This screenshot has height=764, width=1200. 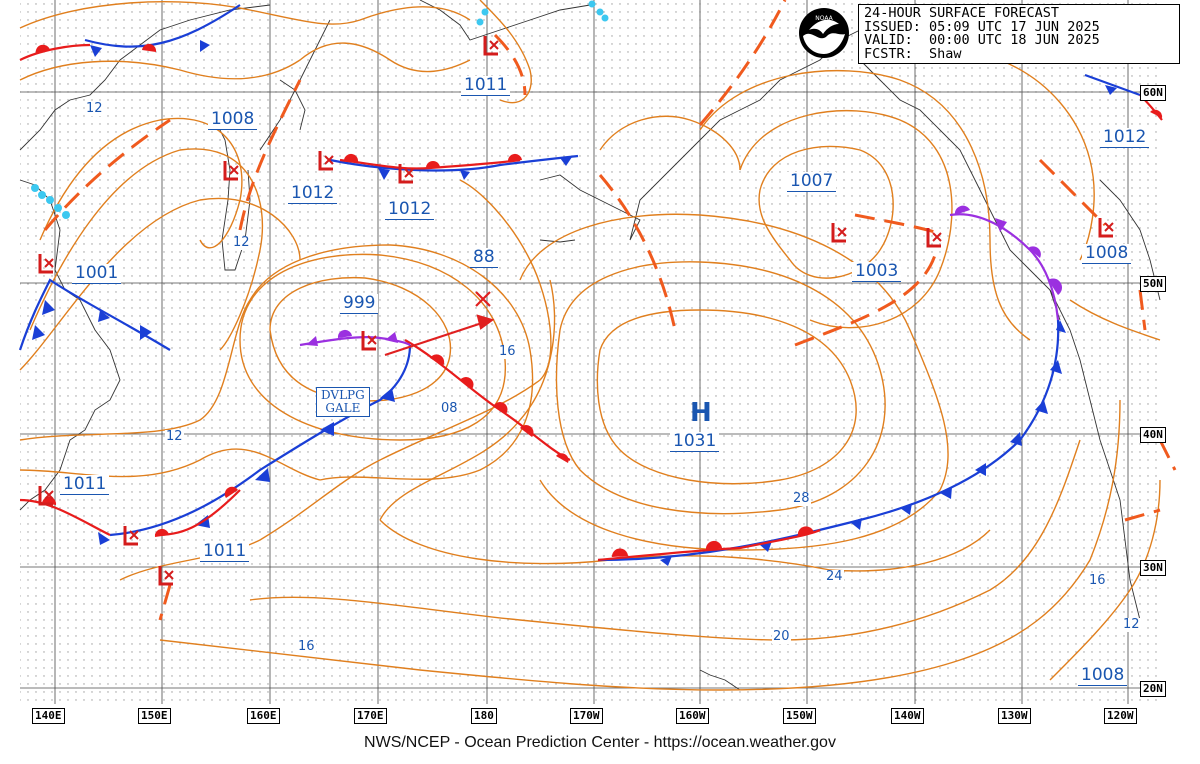 I want to click on longitude-label: 140W, so click(x=907, y=716).